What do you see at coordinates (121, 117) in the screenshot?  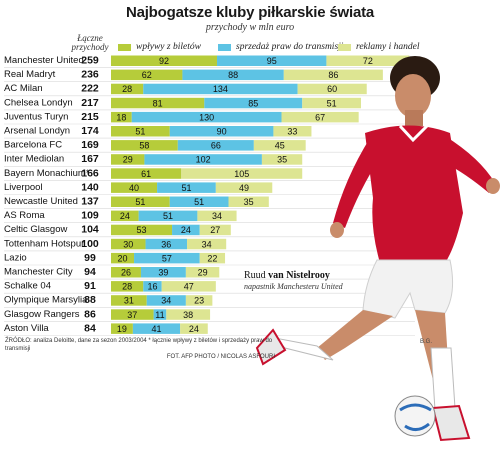 I see `segment-value-label: 18` at bounding box center [121, 117].